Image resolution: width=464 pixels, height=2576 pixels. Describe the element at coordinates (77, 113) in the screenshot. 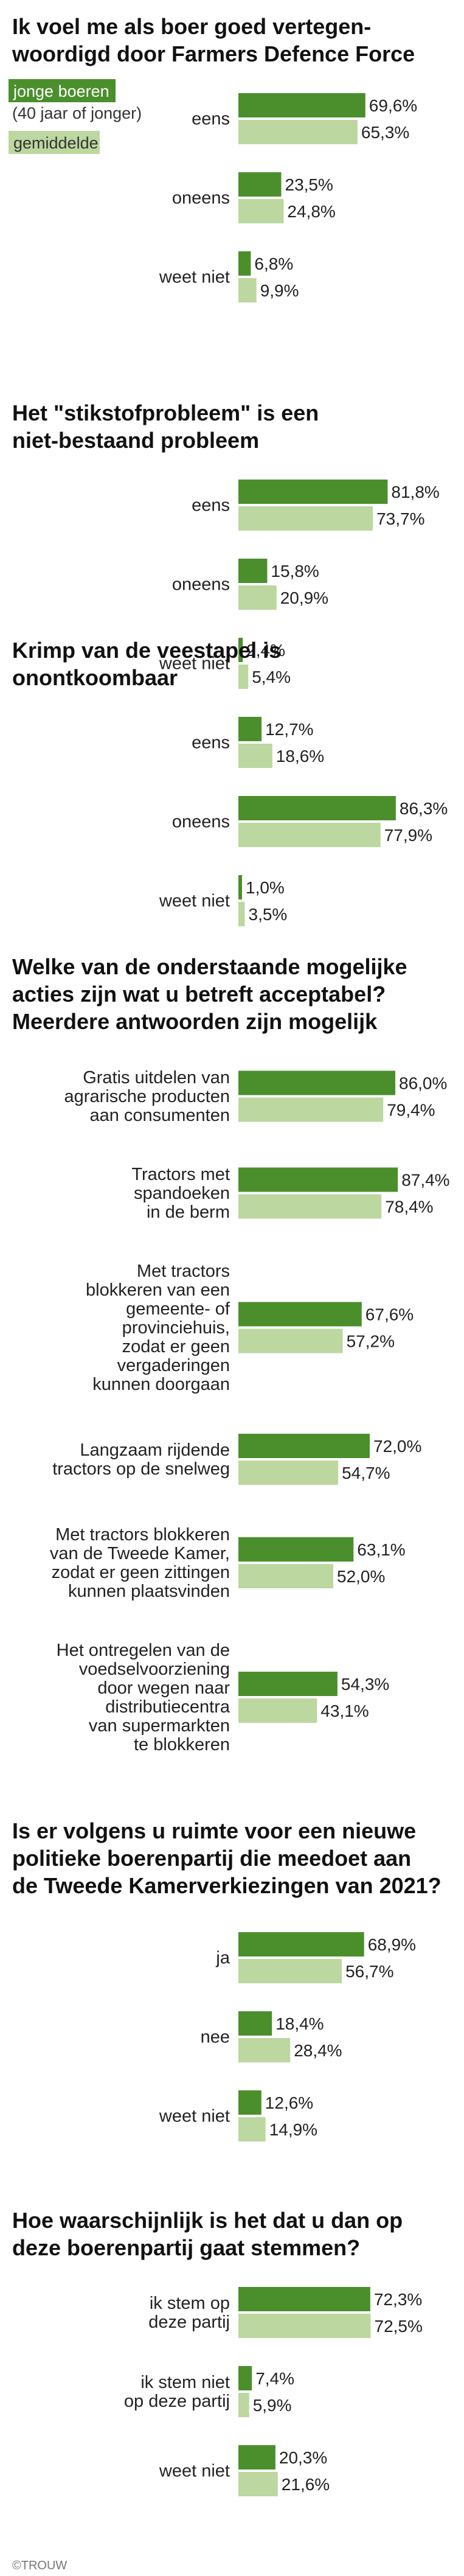

I see `legend-sublabel-young: (40 jaar of jonger)` at that location.